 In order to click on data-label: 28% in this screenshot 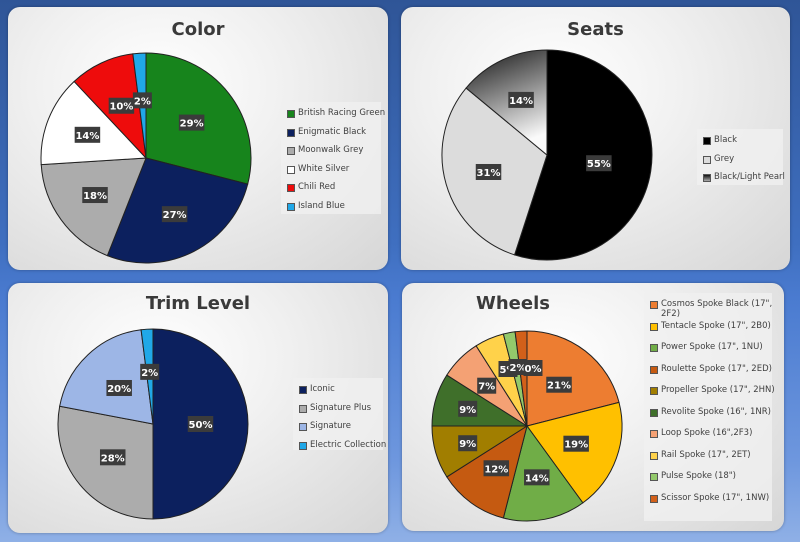, I will do `click(113, 458)`.